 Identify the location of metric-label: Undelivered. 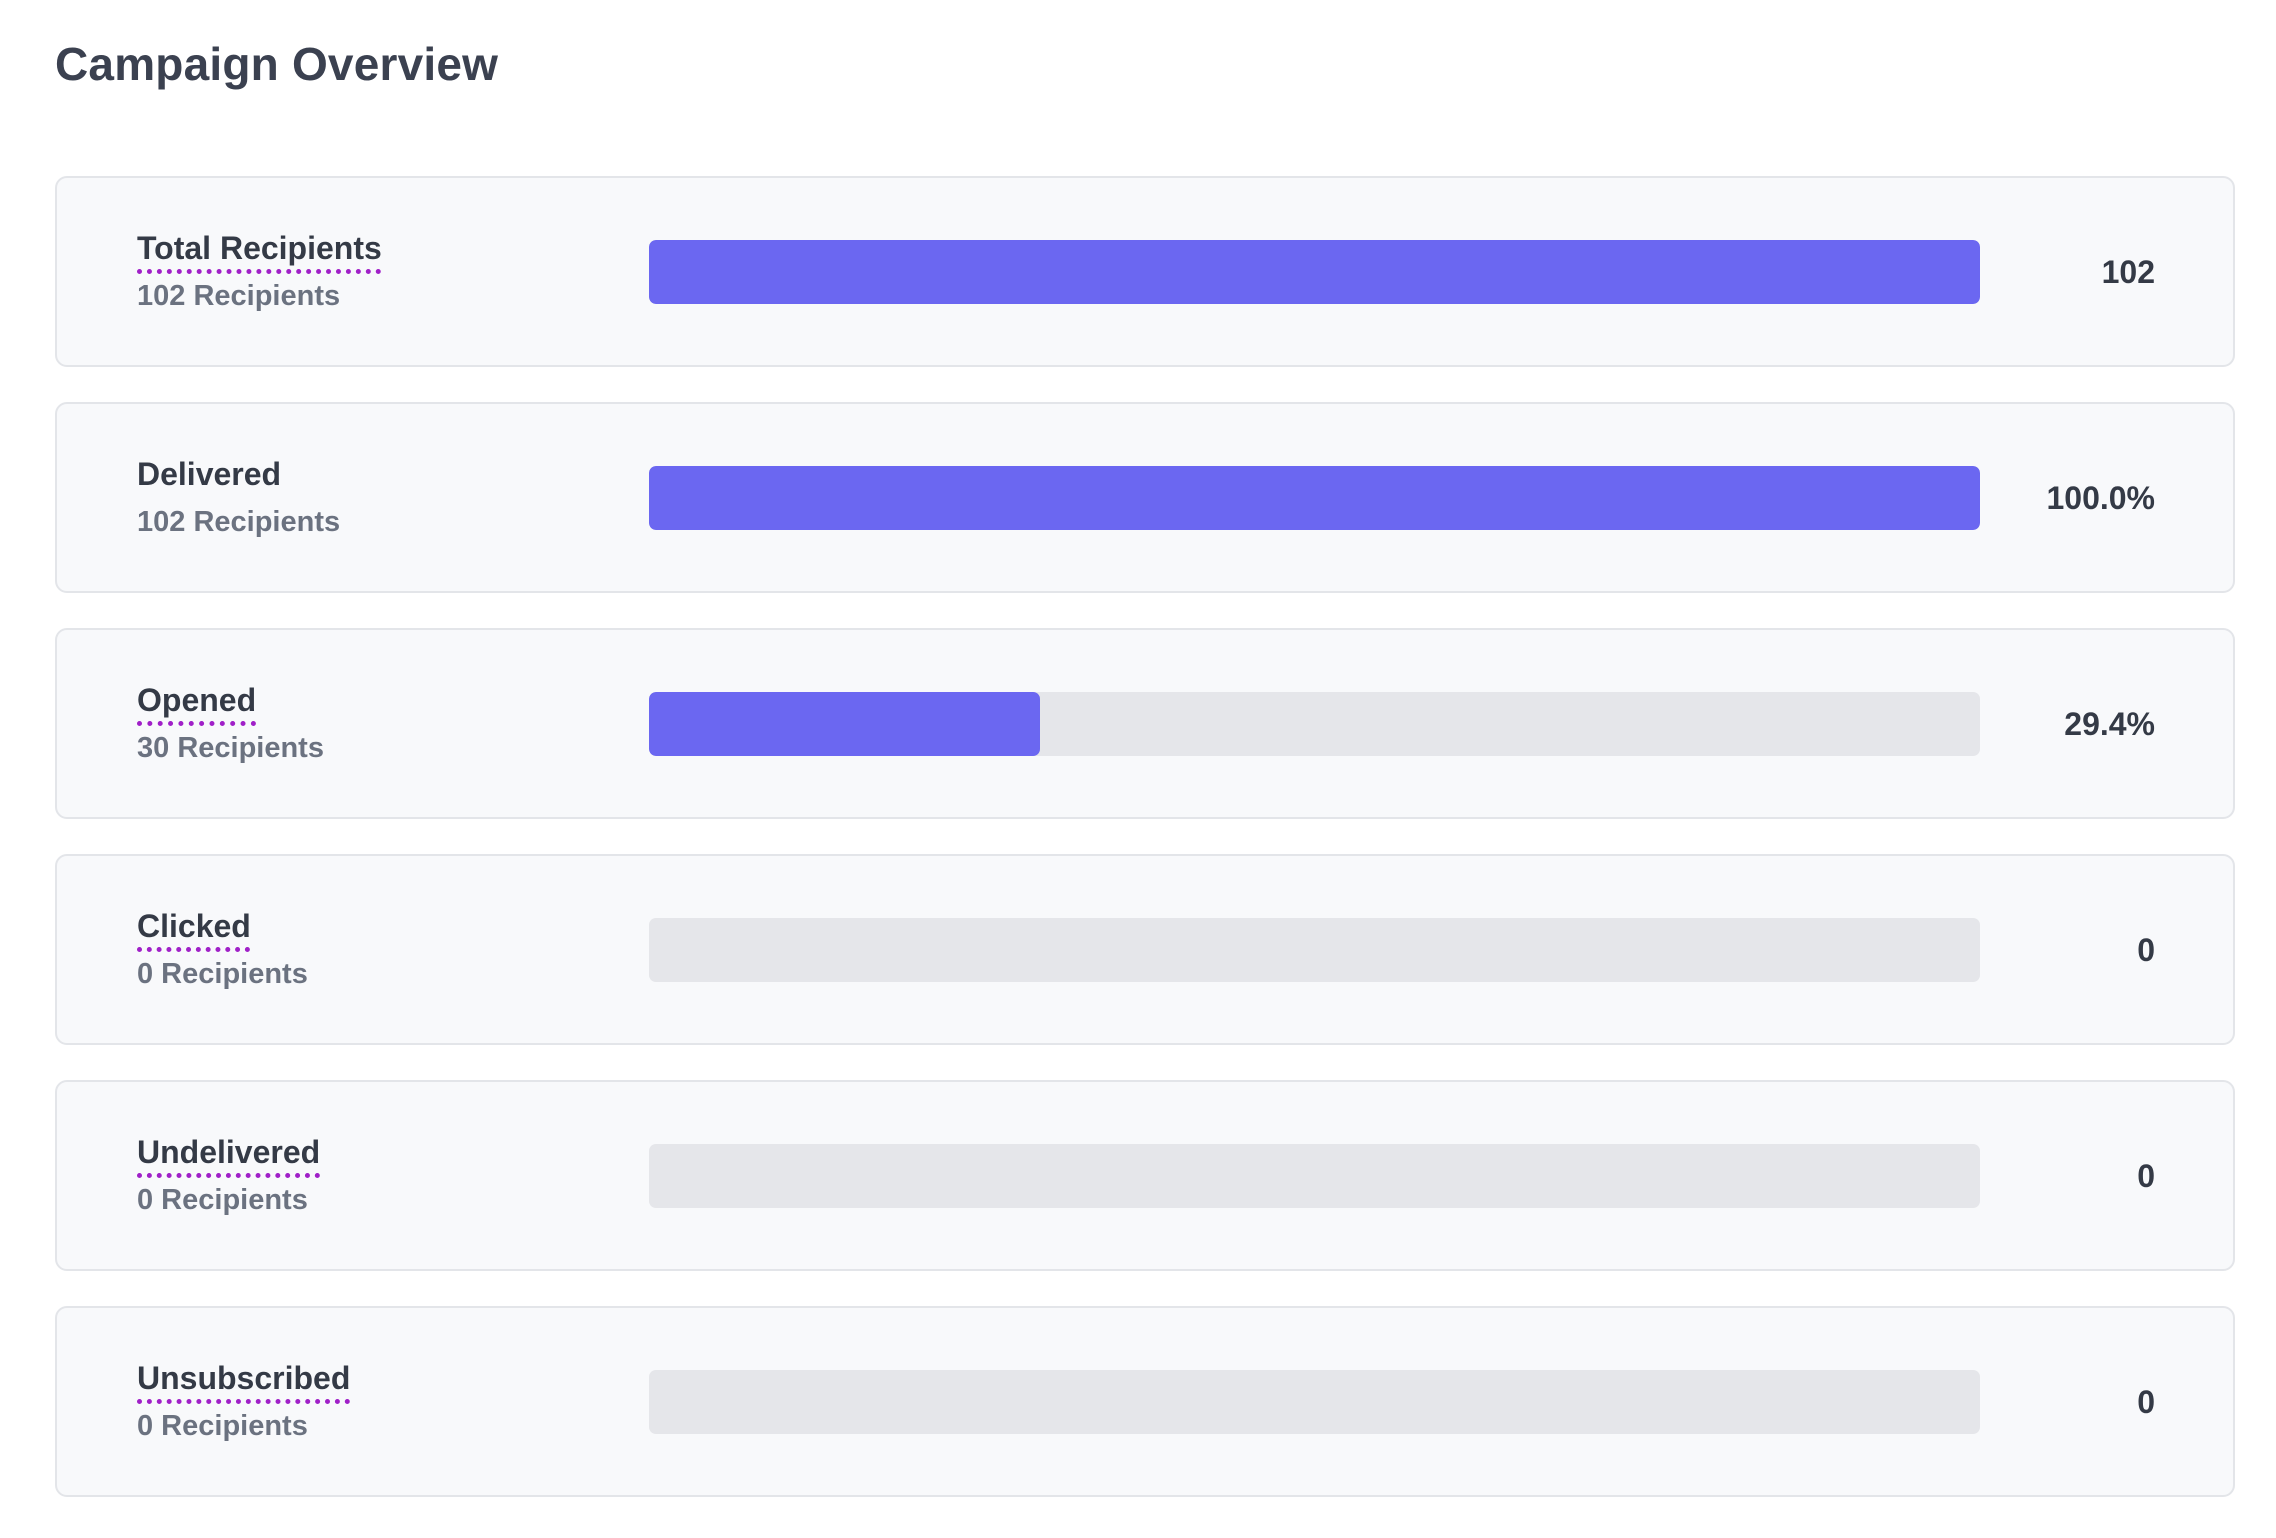
(229, 1152).